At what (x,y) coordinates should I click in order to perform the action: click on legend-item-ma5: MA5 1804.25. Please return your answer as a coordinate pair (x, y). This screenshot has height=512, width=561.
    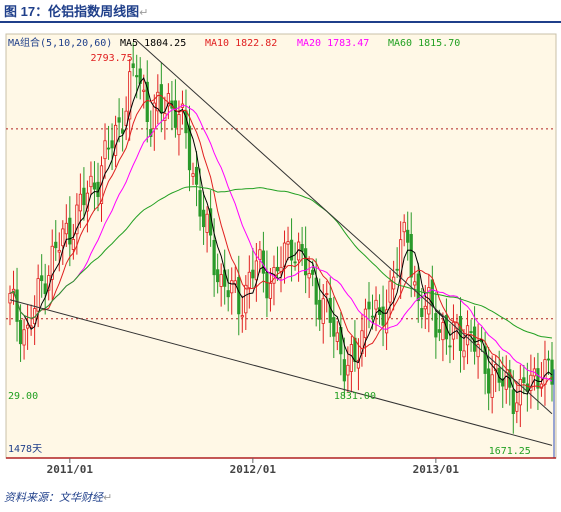
    Looking at the image, I should click on (153, 43).